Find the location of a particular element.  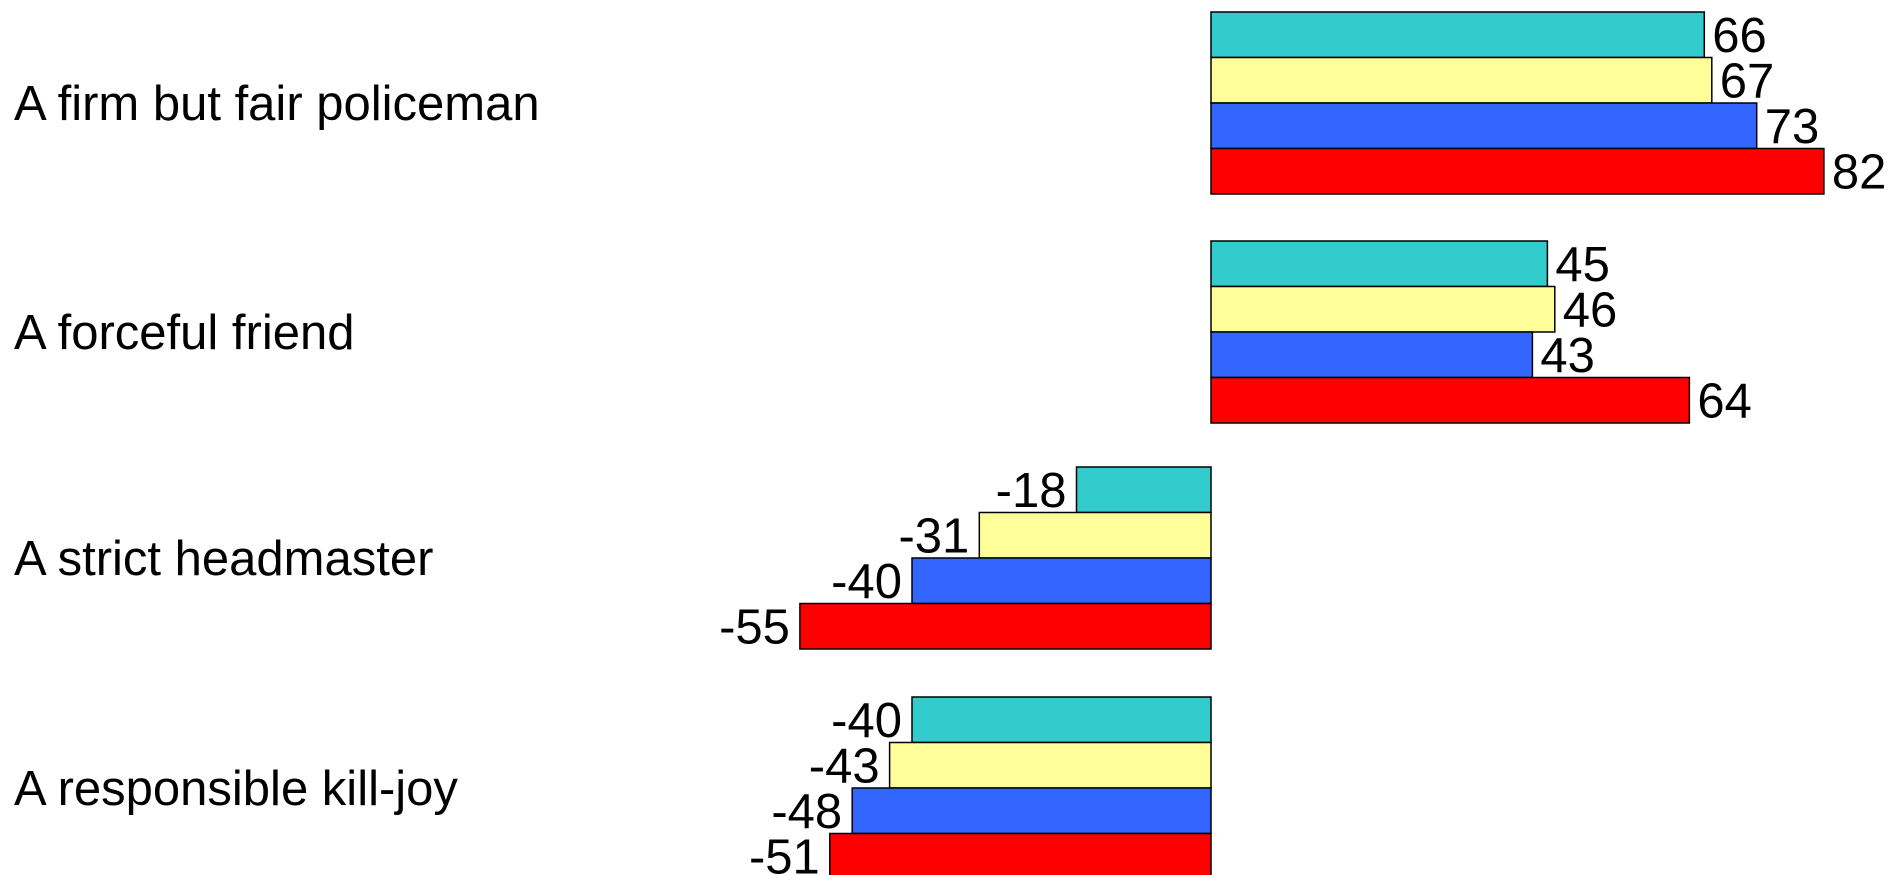

category-label: A firm but fair policeman is located at coordinates (277, 104).